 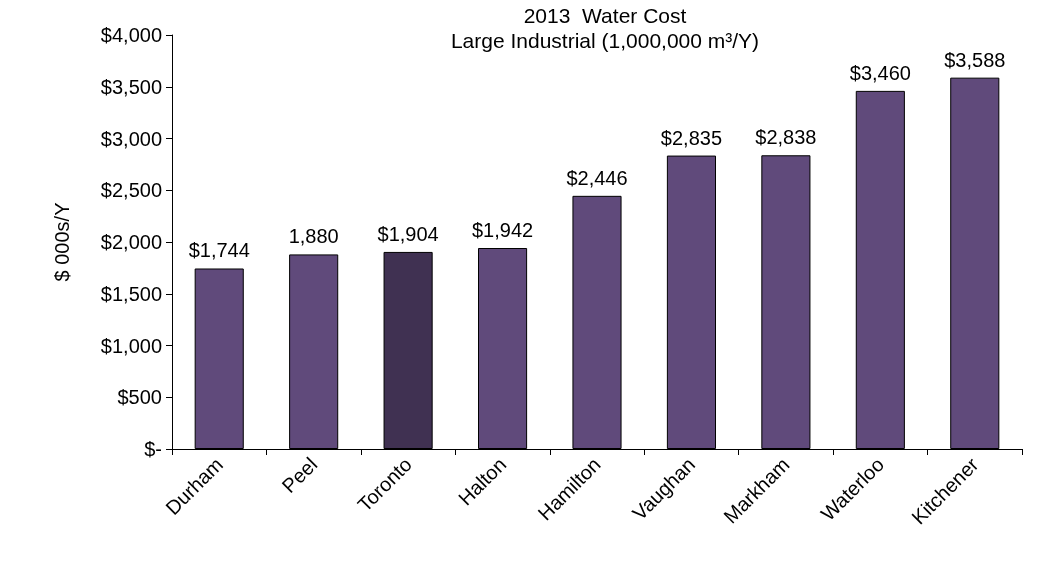 I want to click on data-label: $2,835, so click(x=691, y=137).